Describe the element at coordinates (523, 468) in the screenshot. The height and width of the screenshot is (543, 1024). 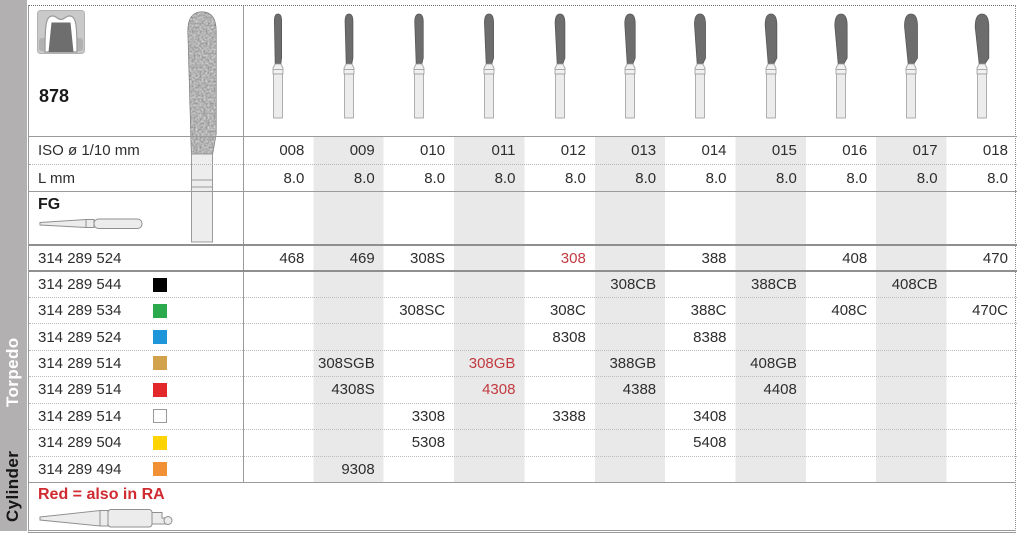
I see `order-row: 314 289 494 9308` at that location.